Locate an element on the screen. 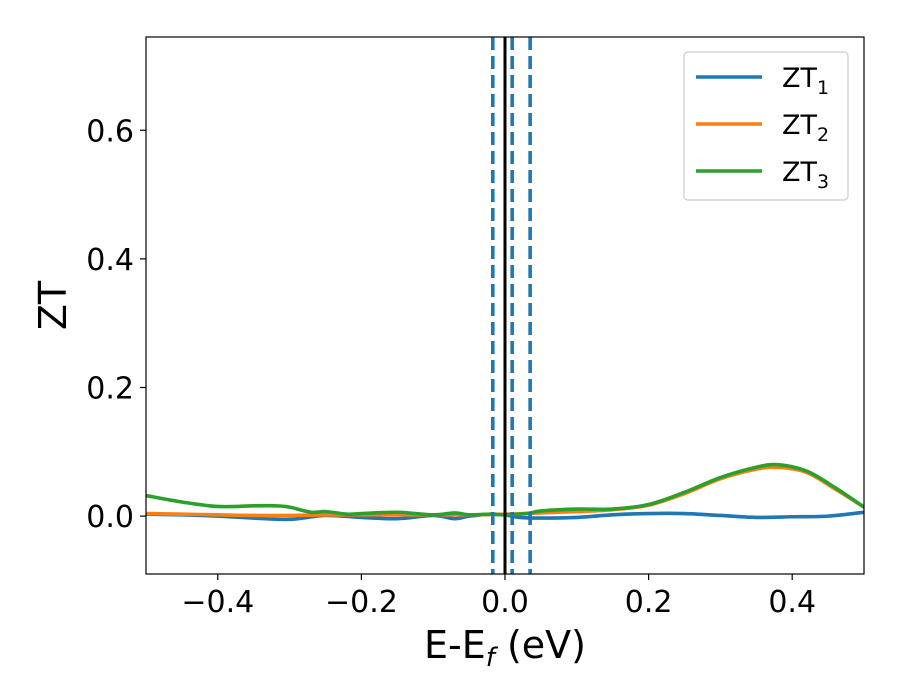 The width and height of the screenshot is (900, 700). series-layer is located at coordinates (505, 492).